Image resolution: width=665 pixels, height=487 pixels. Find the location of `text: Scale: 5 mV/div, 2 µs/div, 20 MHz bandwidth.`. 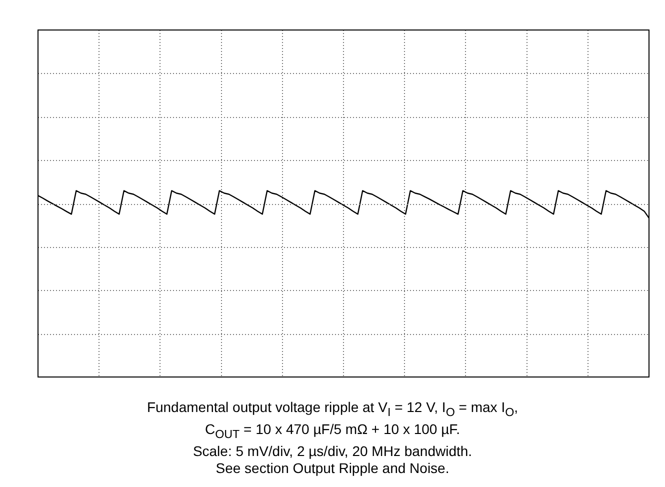

text: Scale: 5 mV/div, 2 µs/div, 20 MHz bandwidth. is located at coordinates (333, 451).